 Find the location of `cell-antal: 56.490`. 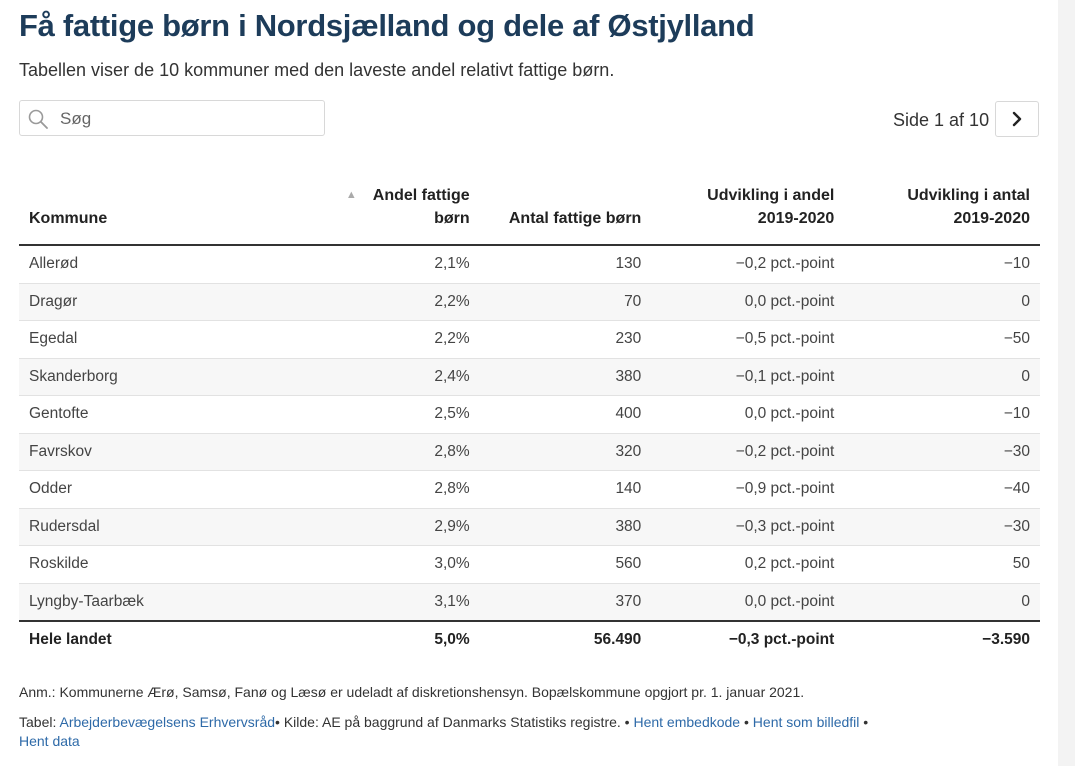

cell-antal: 56.490 is located at coordinates (565, 639).